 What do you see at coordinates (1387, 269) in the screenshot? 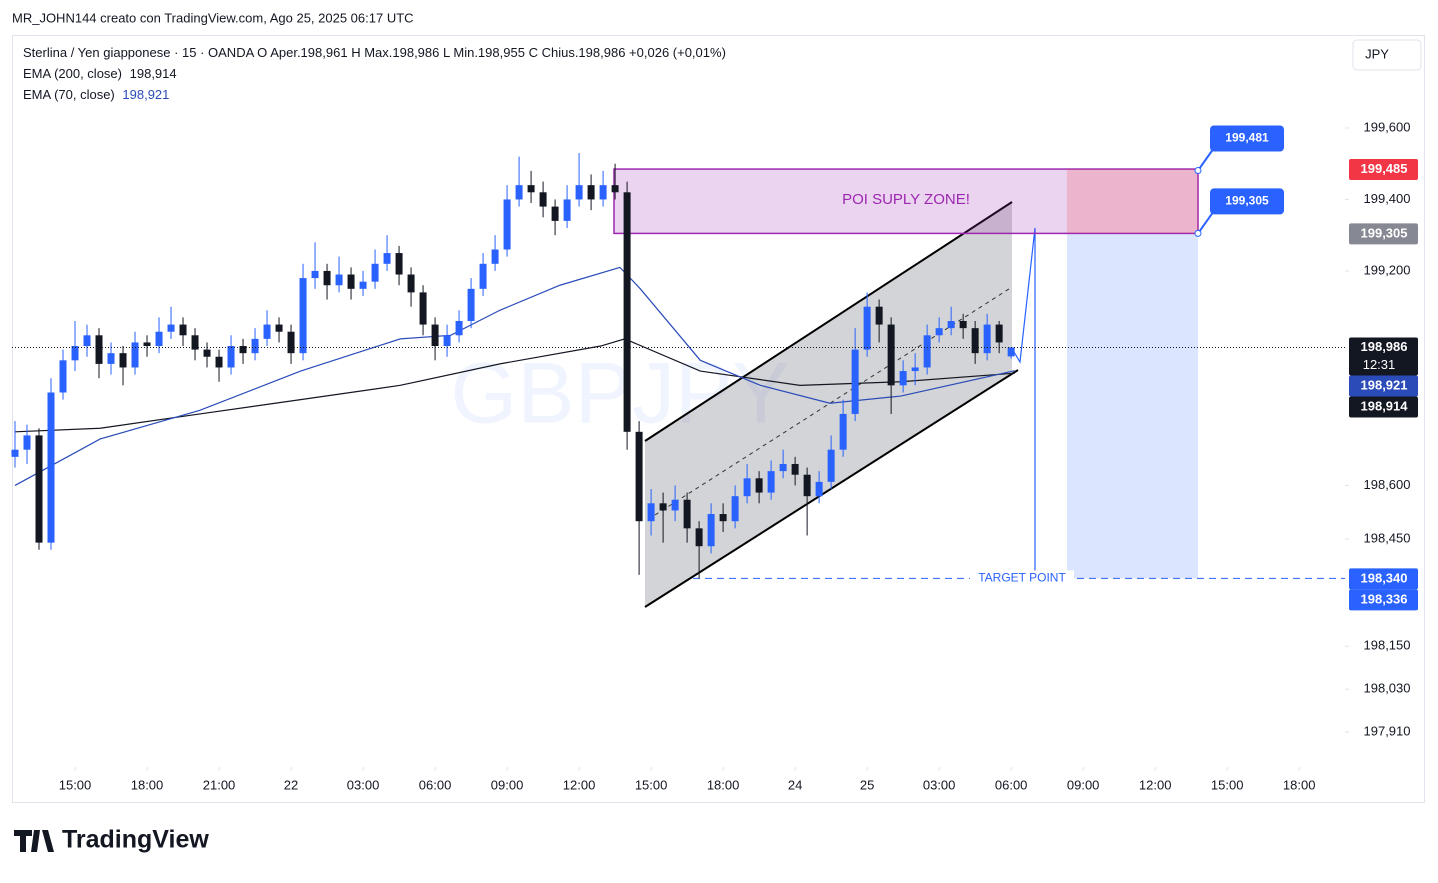
I see `y-tick-label: 199,200` at bounding box center [1387, 269].